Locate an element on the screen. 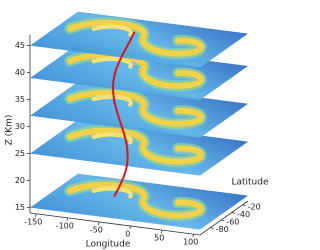  z-tick-label: 40 is located at coordinates (20, 72).